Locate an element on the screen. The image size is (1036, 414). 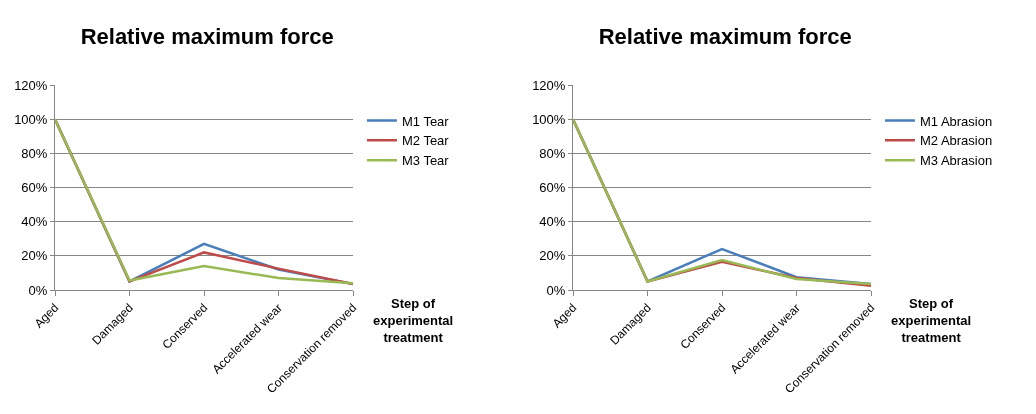
legend-label: M3 Tear is located at coordinates (425, 161).